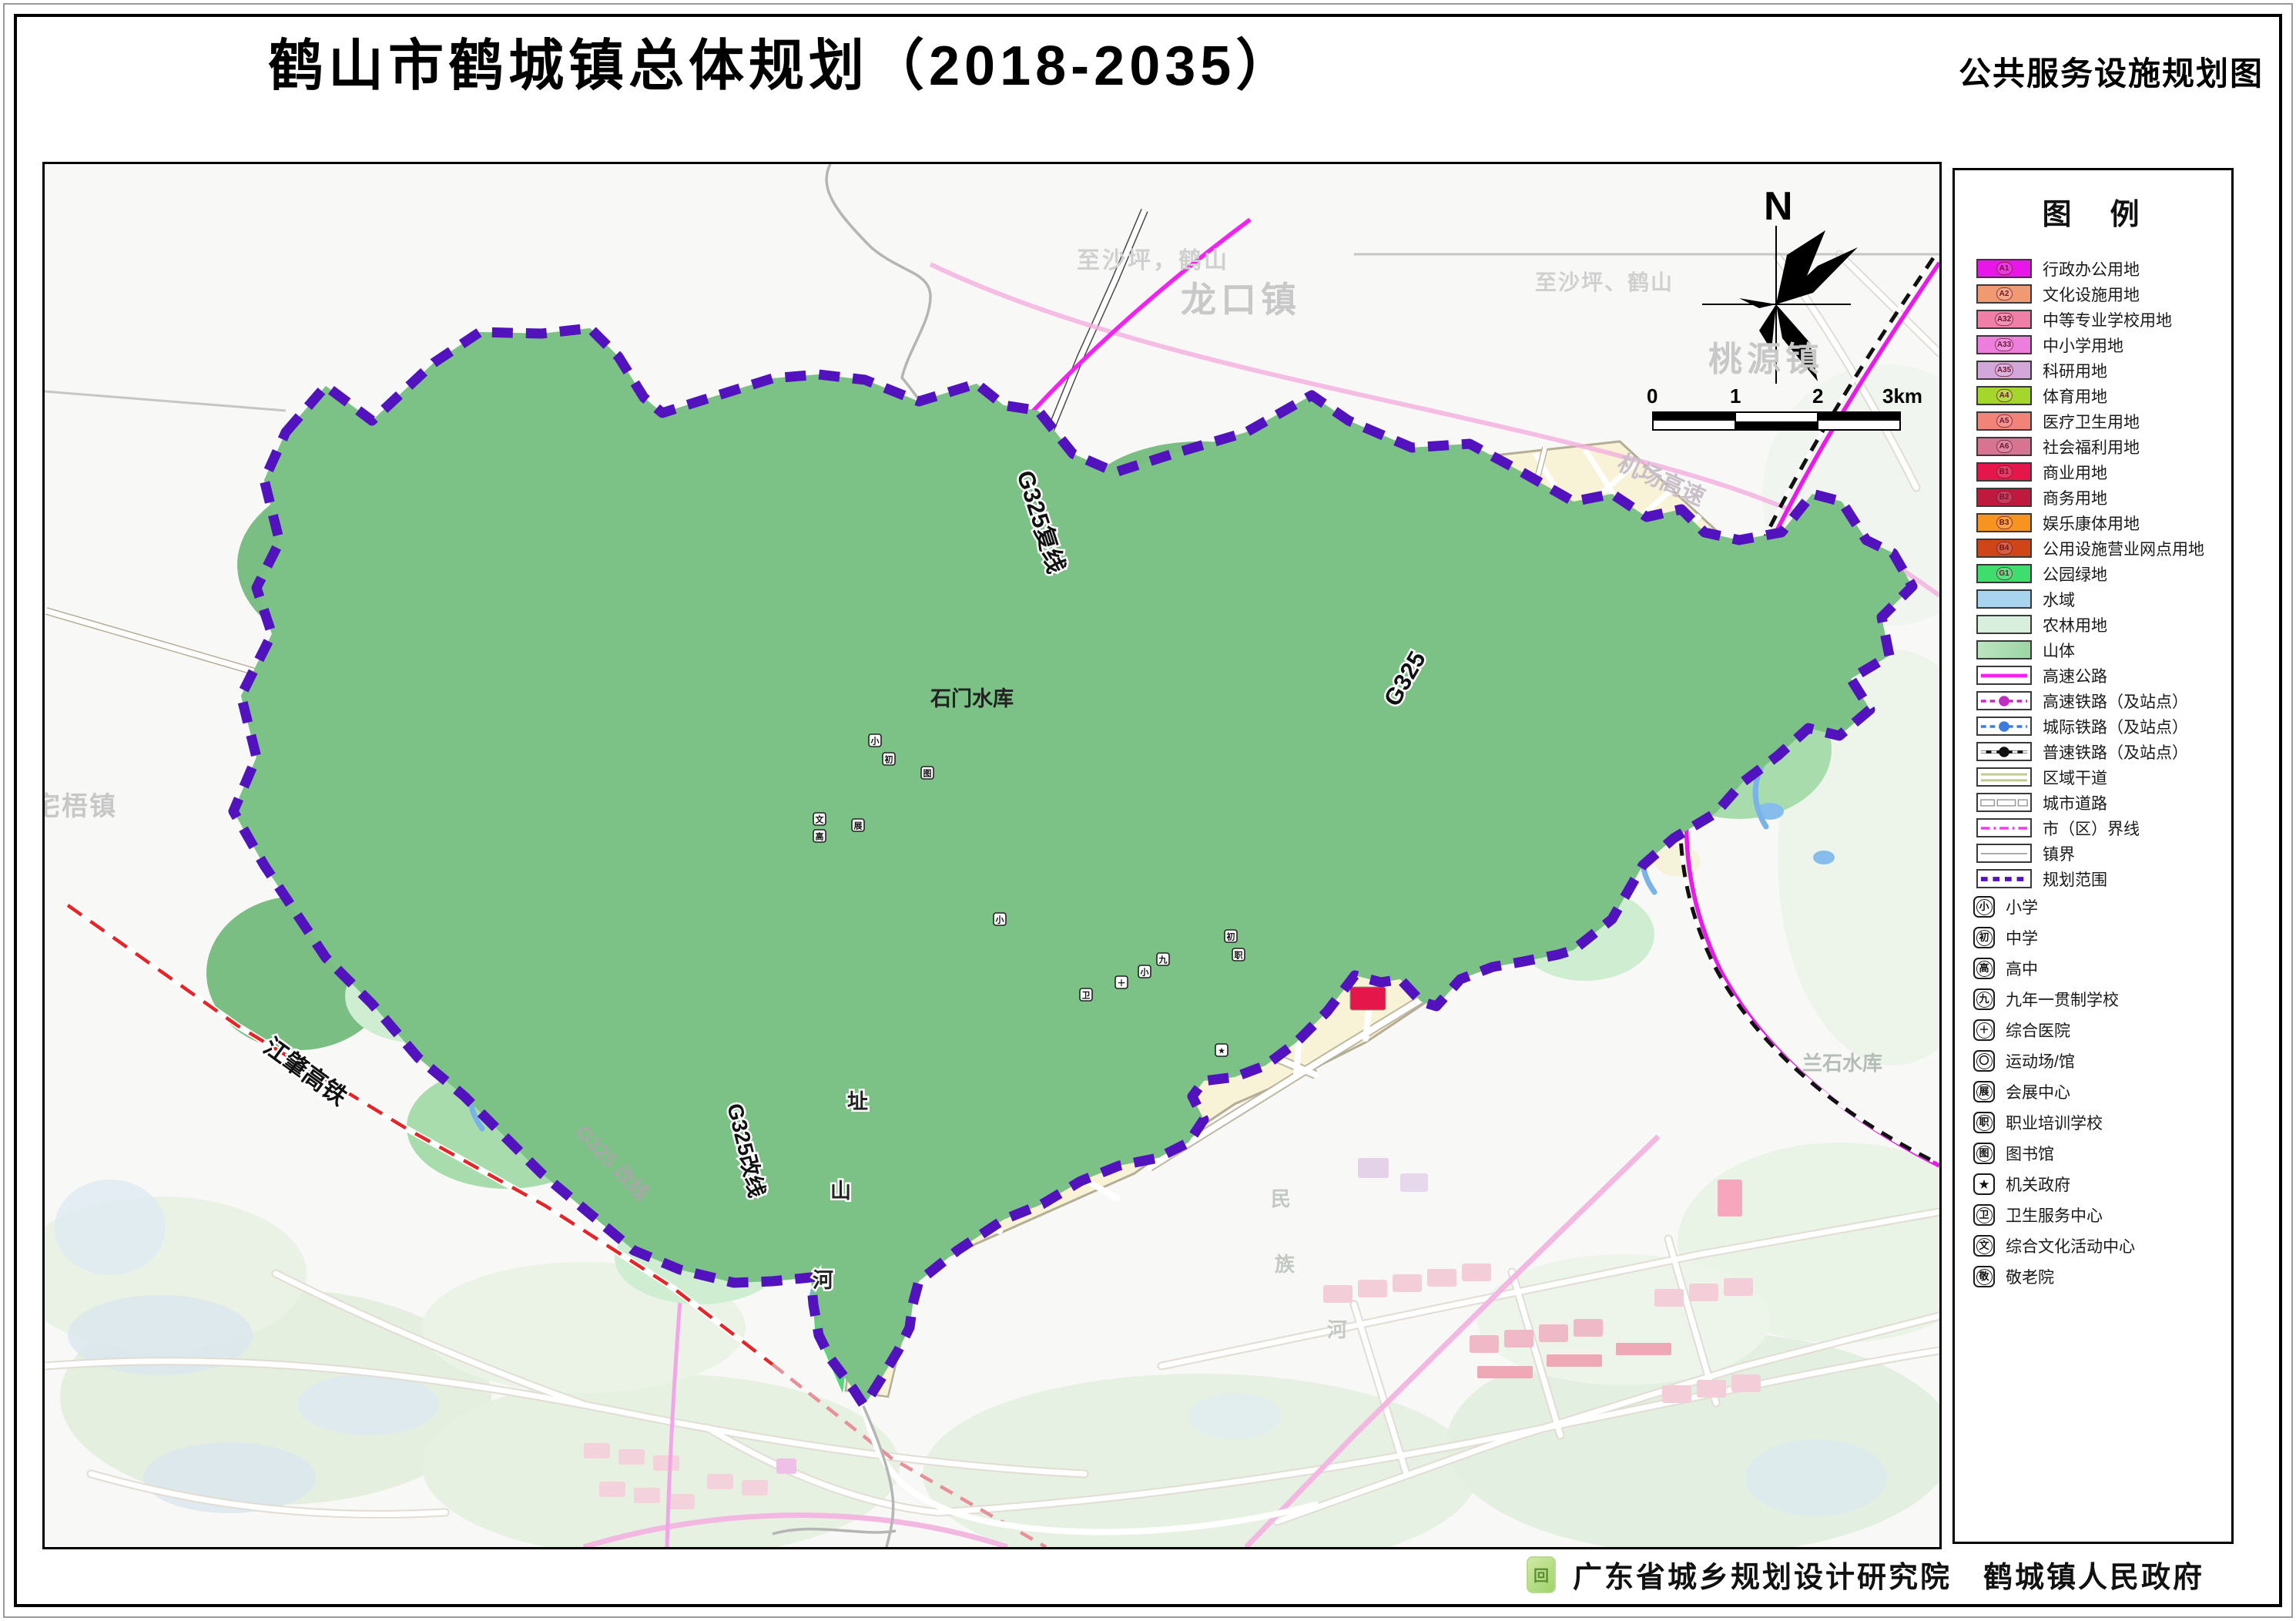  I want to click on legend-area-water: 水域, so click(2093, 599).